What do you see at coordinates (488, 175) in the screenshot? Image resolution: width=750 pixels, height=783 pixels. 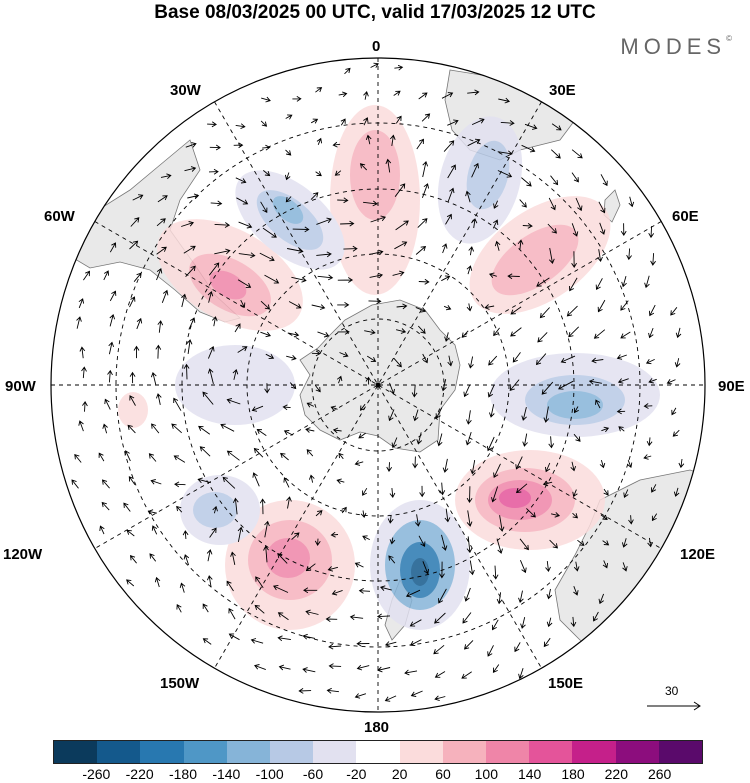 I see `negative-anomaly` at bounding box center [488, 175].